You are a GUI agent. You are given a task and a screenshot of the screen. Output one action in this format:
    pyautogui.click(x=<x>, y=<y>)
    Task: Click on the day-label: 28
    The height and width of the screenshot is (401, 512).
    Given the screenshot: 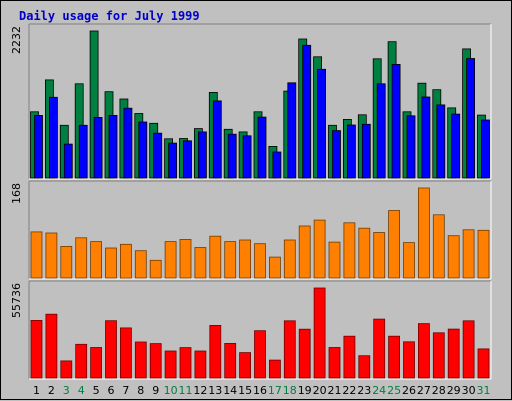 What is the action you would take?
    pyautogui.click(x=439, y=390)
    